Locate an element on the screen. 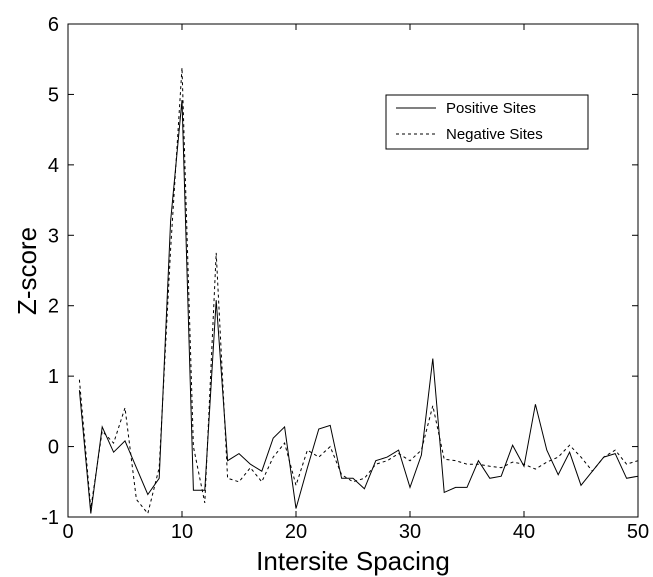  y-tick-label: 4 is located at coordinates (53, 166).